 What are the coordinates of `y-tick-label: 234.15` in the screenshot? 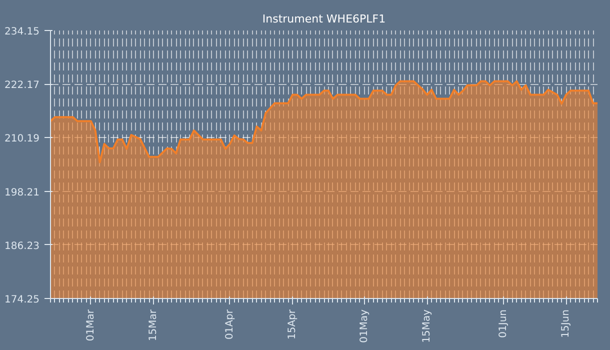 It's located at (22, 32).